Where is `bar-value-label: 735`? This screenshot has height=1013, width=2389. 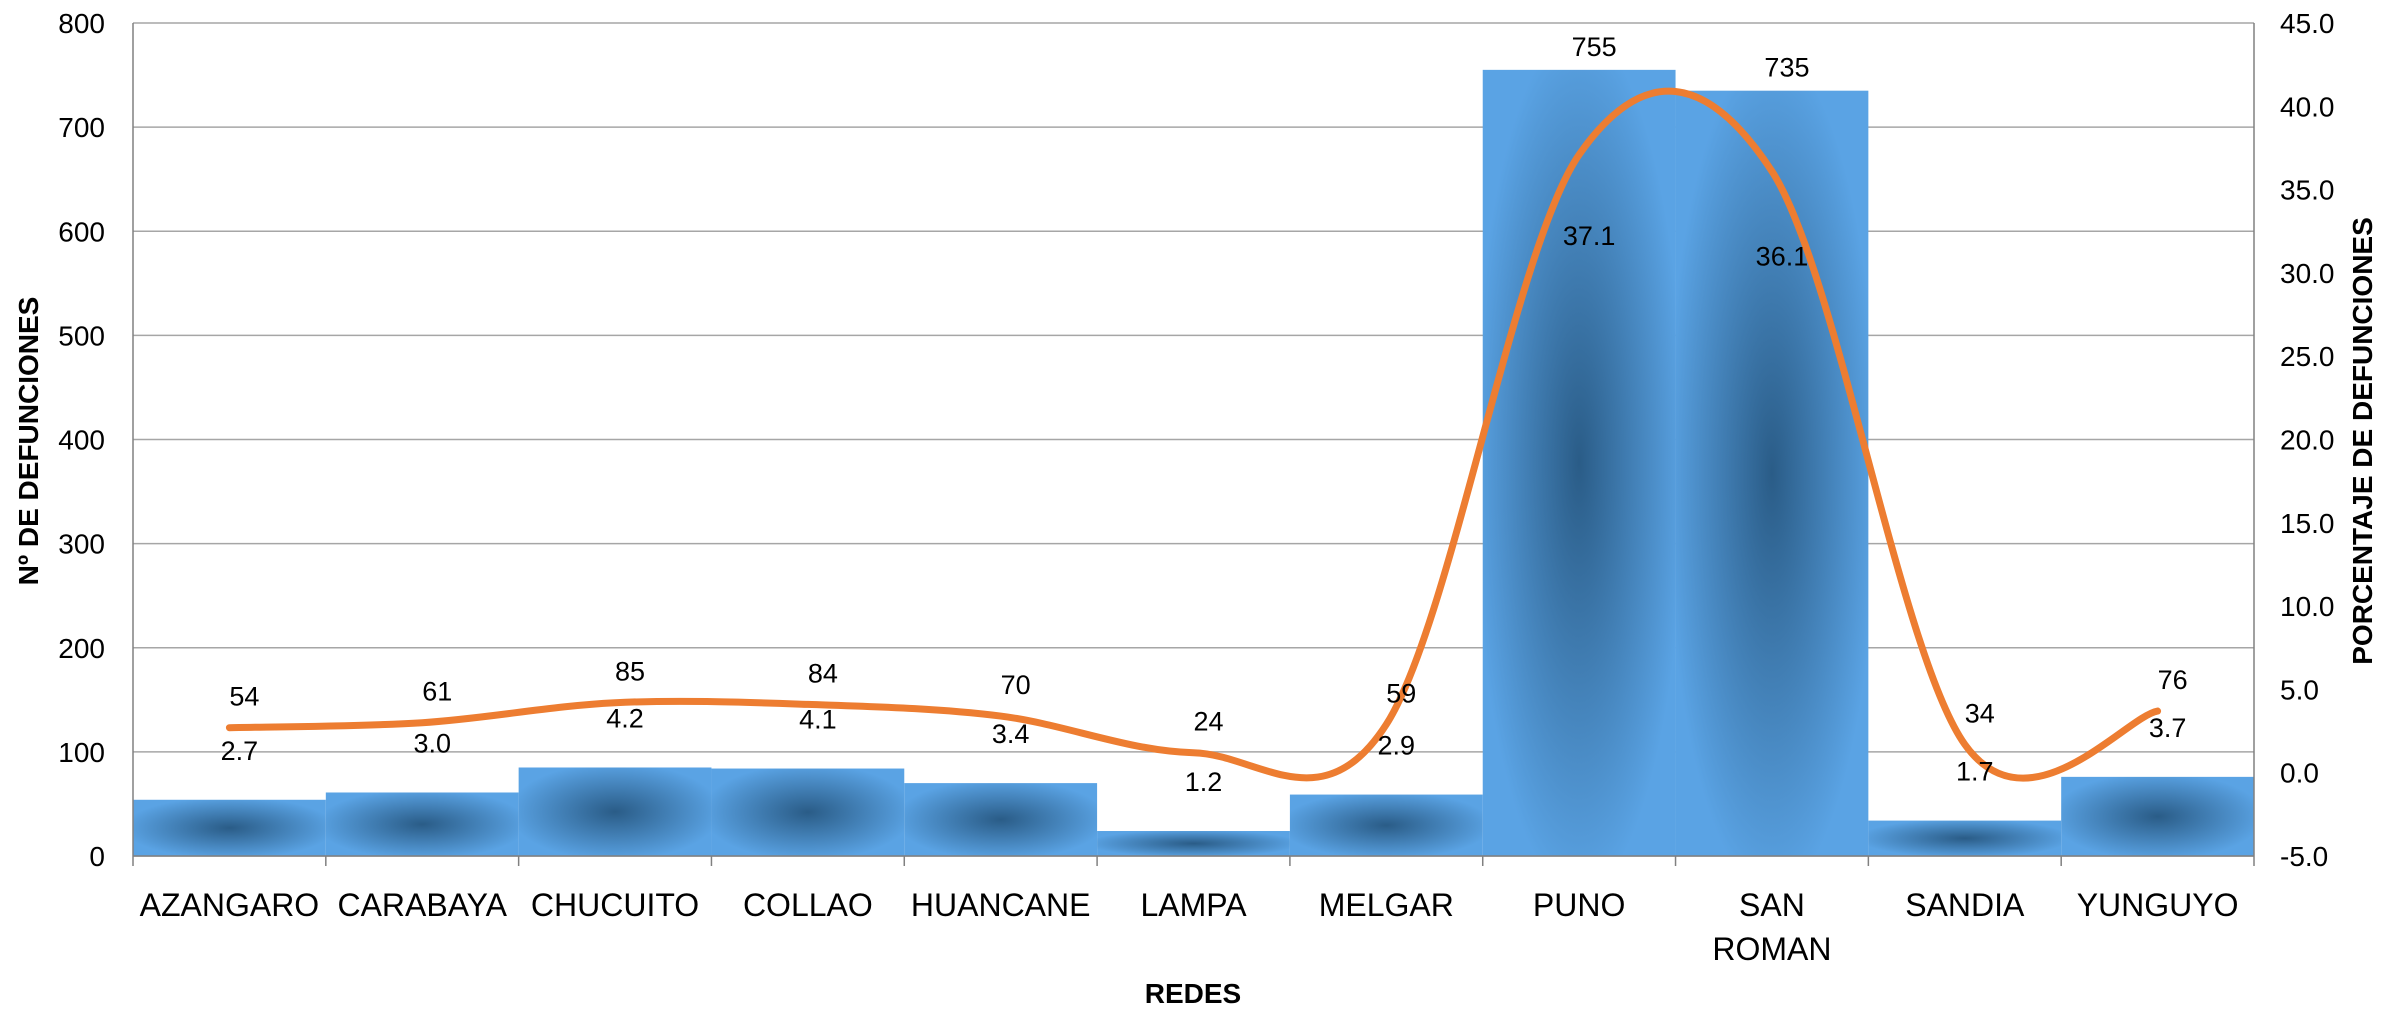 bar-value-label: 735 is located at coordinates (1786, 68).